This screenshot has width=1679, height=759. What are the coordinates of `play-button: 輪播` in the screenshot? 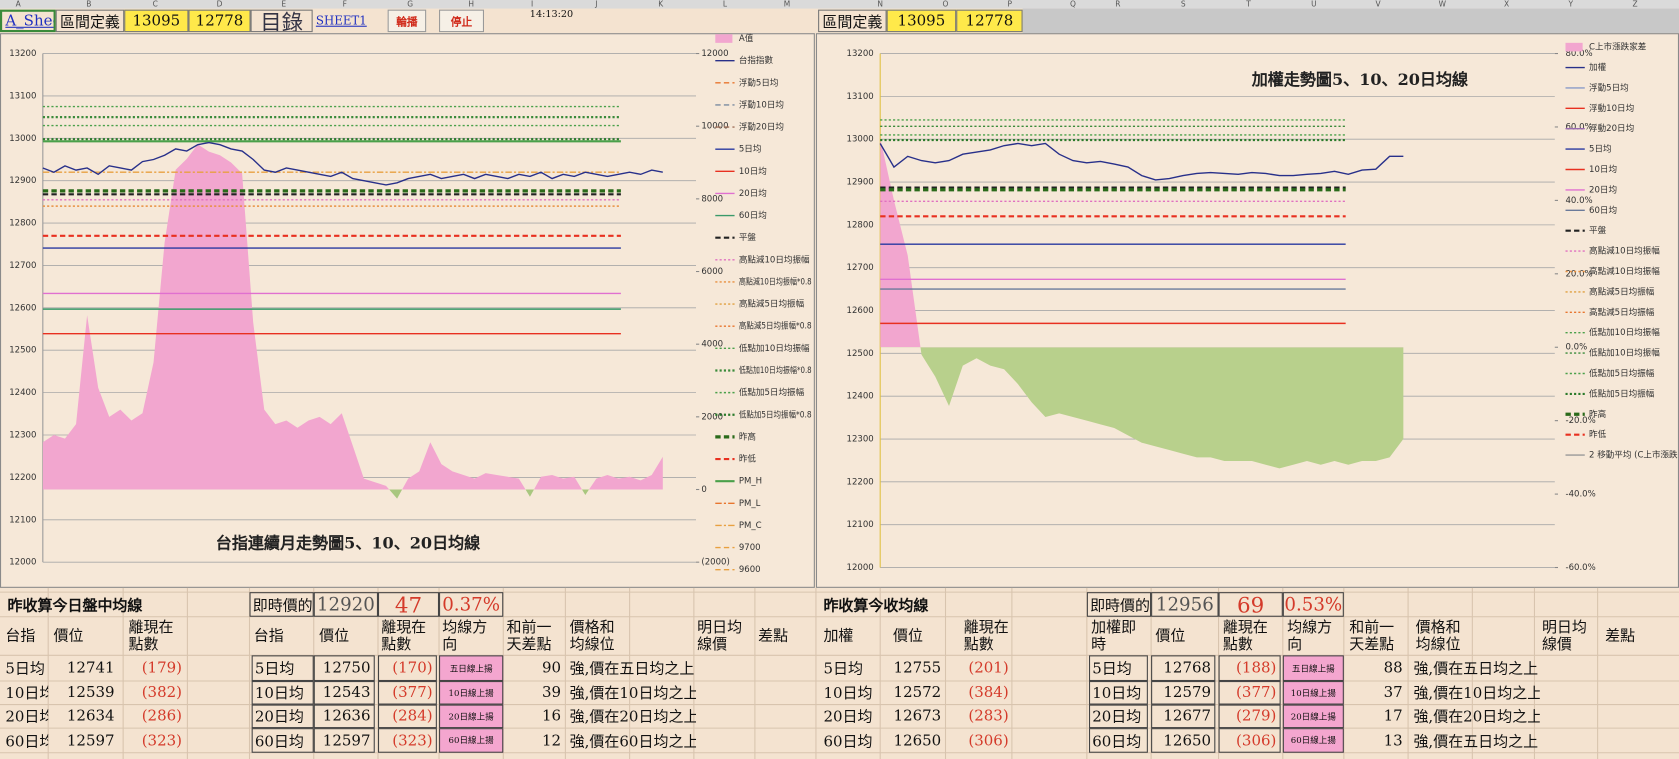 It's located at (407, 21).